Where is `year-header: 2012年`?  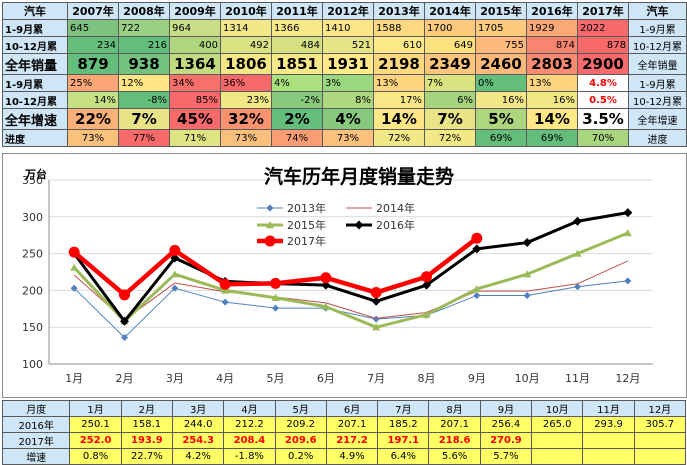
year-header: 2012年 is located at coordinates (348, 11).